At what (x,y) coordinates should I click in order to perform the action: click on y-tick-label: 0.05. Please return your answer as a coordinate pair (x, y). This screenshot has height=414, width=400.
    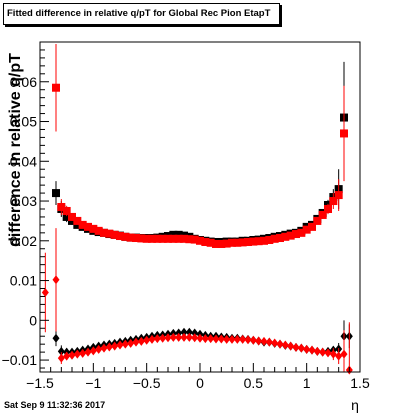
    Looking at the image, I should click on (23, 122).